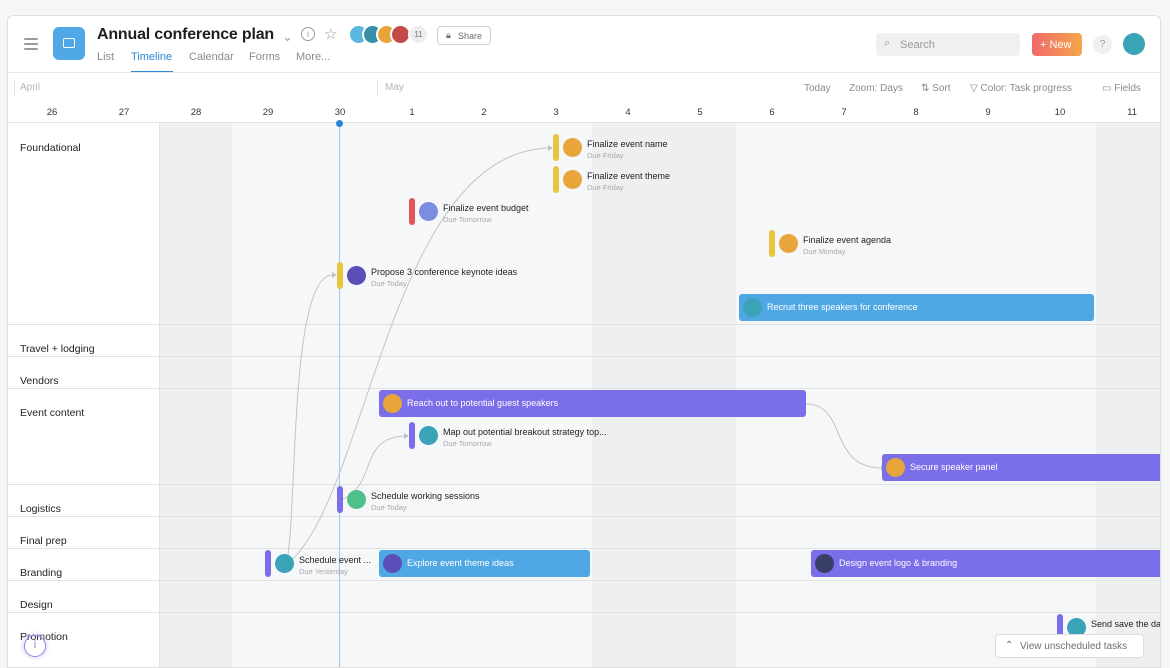 The image size is (1170, 668). What do you see at coordinates (106, 57) in the screenshot?
I see `tab-list: List` at bounding box center [106, 57].